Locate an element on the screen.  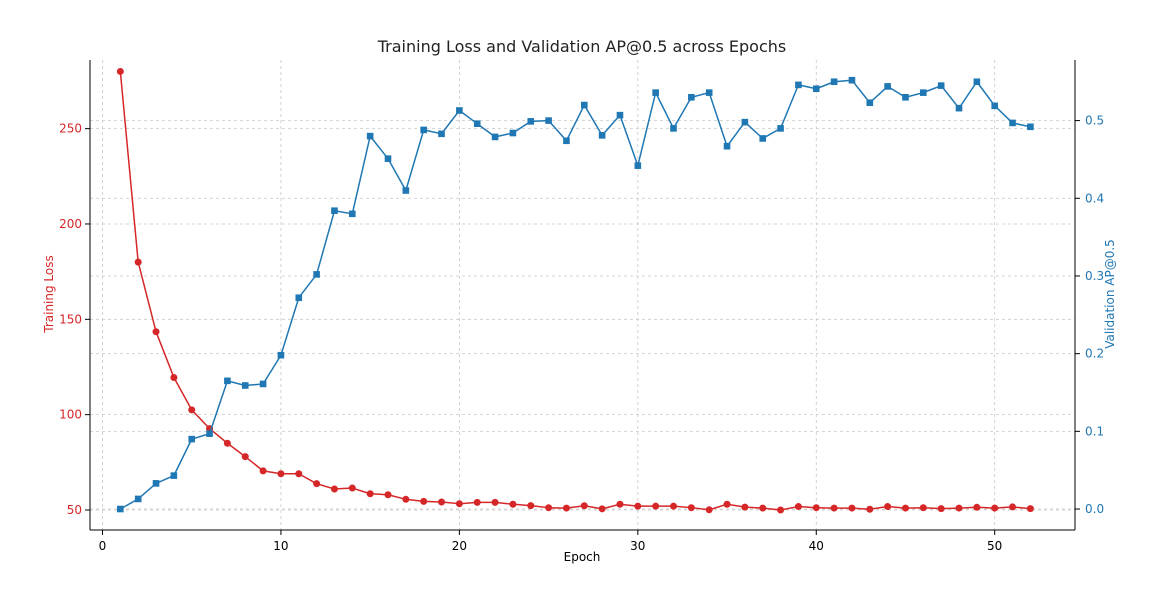
x-axis-label: Epoch is located at coordinates (582, 557).